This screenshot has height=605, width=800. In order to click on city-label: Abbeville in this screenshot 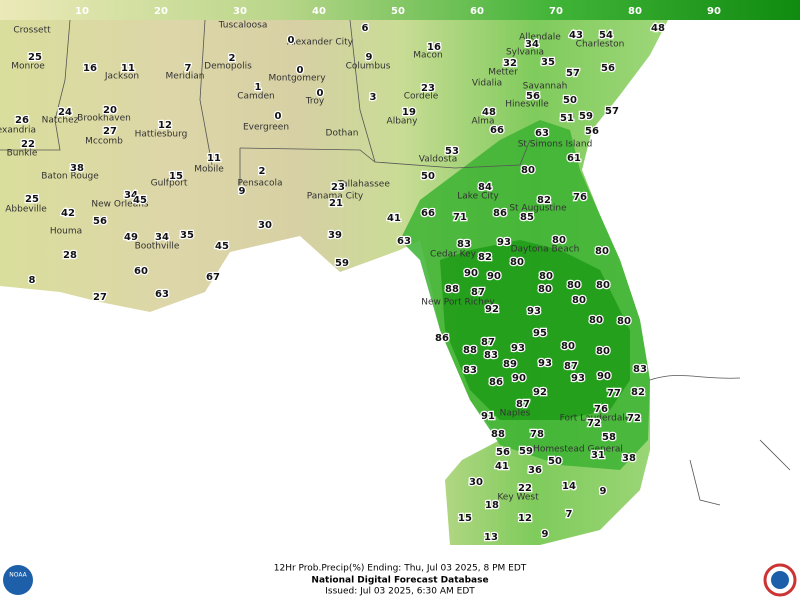, I will do `click(26, 210)`.